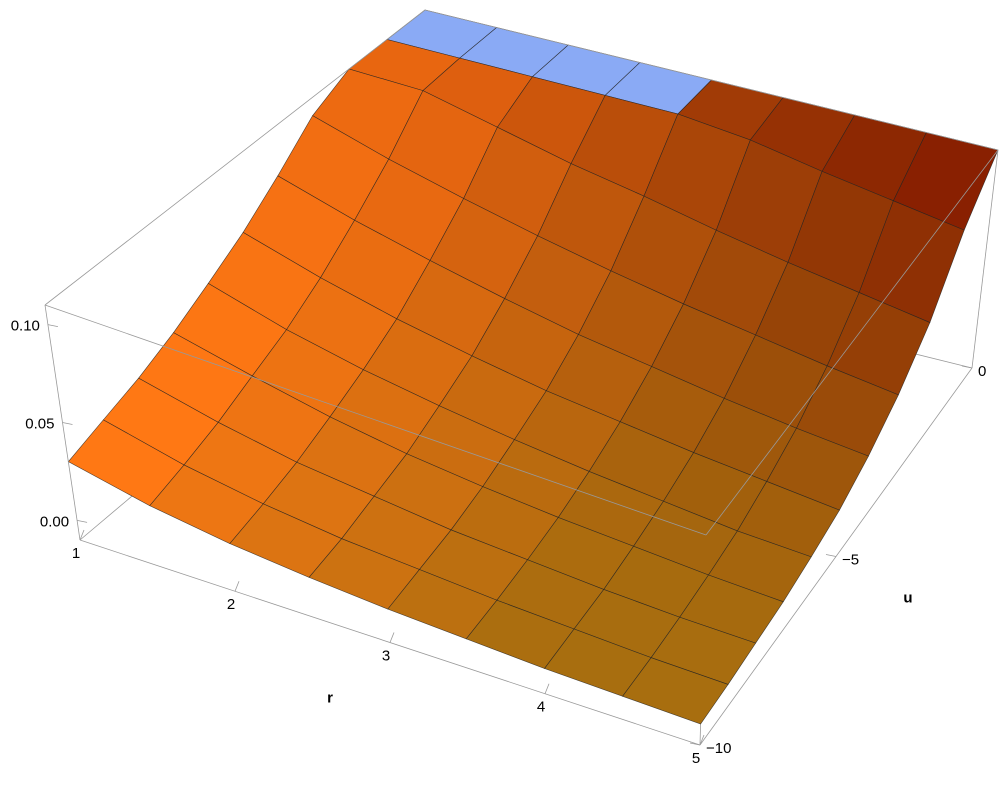 This screenshot has width=1000, height=798. I want to click on y-tick-label: 0, so click(982, 371).